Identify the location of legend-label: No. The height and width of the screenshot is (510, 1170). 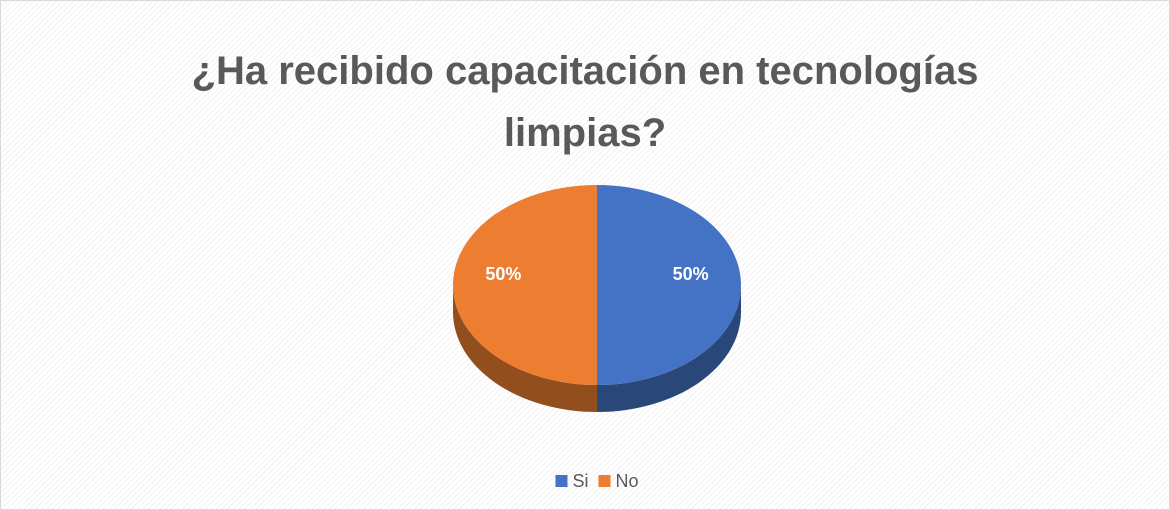
(627, 481).